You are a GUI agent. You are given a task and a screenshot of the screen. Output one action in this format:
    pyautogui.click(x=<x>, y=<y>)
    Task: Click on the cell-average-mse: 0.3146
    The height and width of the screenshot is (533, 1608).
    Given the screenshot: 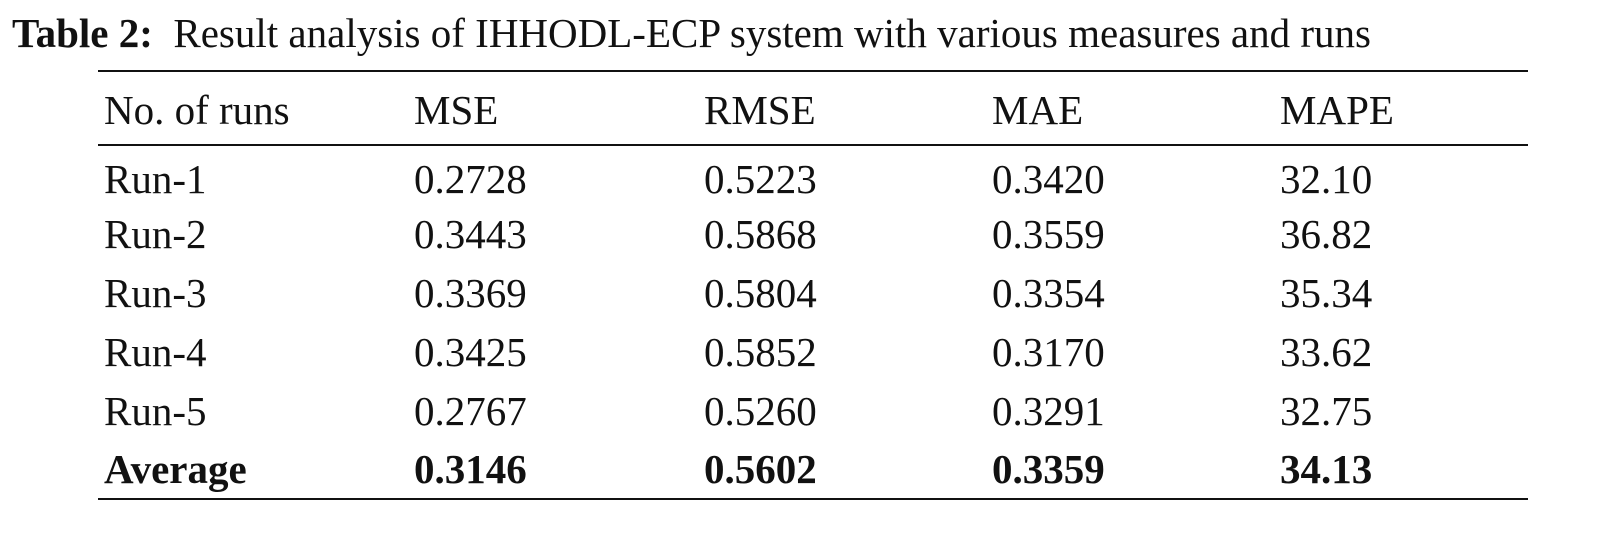 What is the action you would take?
    pyautogui.click(x=553, y=470)
    